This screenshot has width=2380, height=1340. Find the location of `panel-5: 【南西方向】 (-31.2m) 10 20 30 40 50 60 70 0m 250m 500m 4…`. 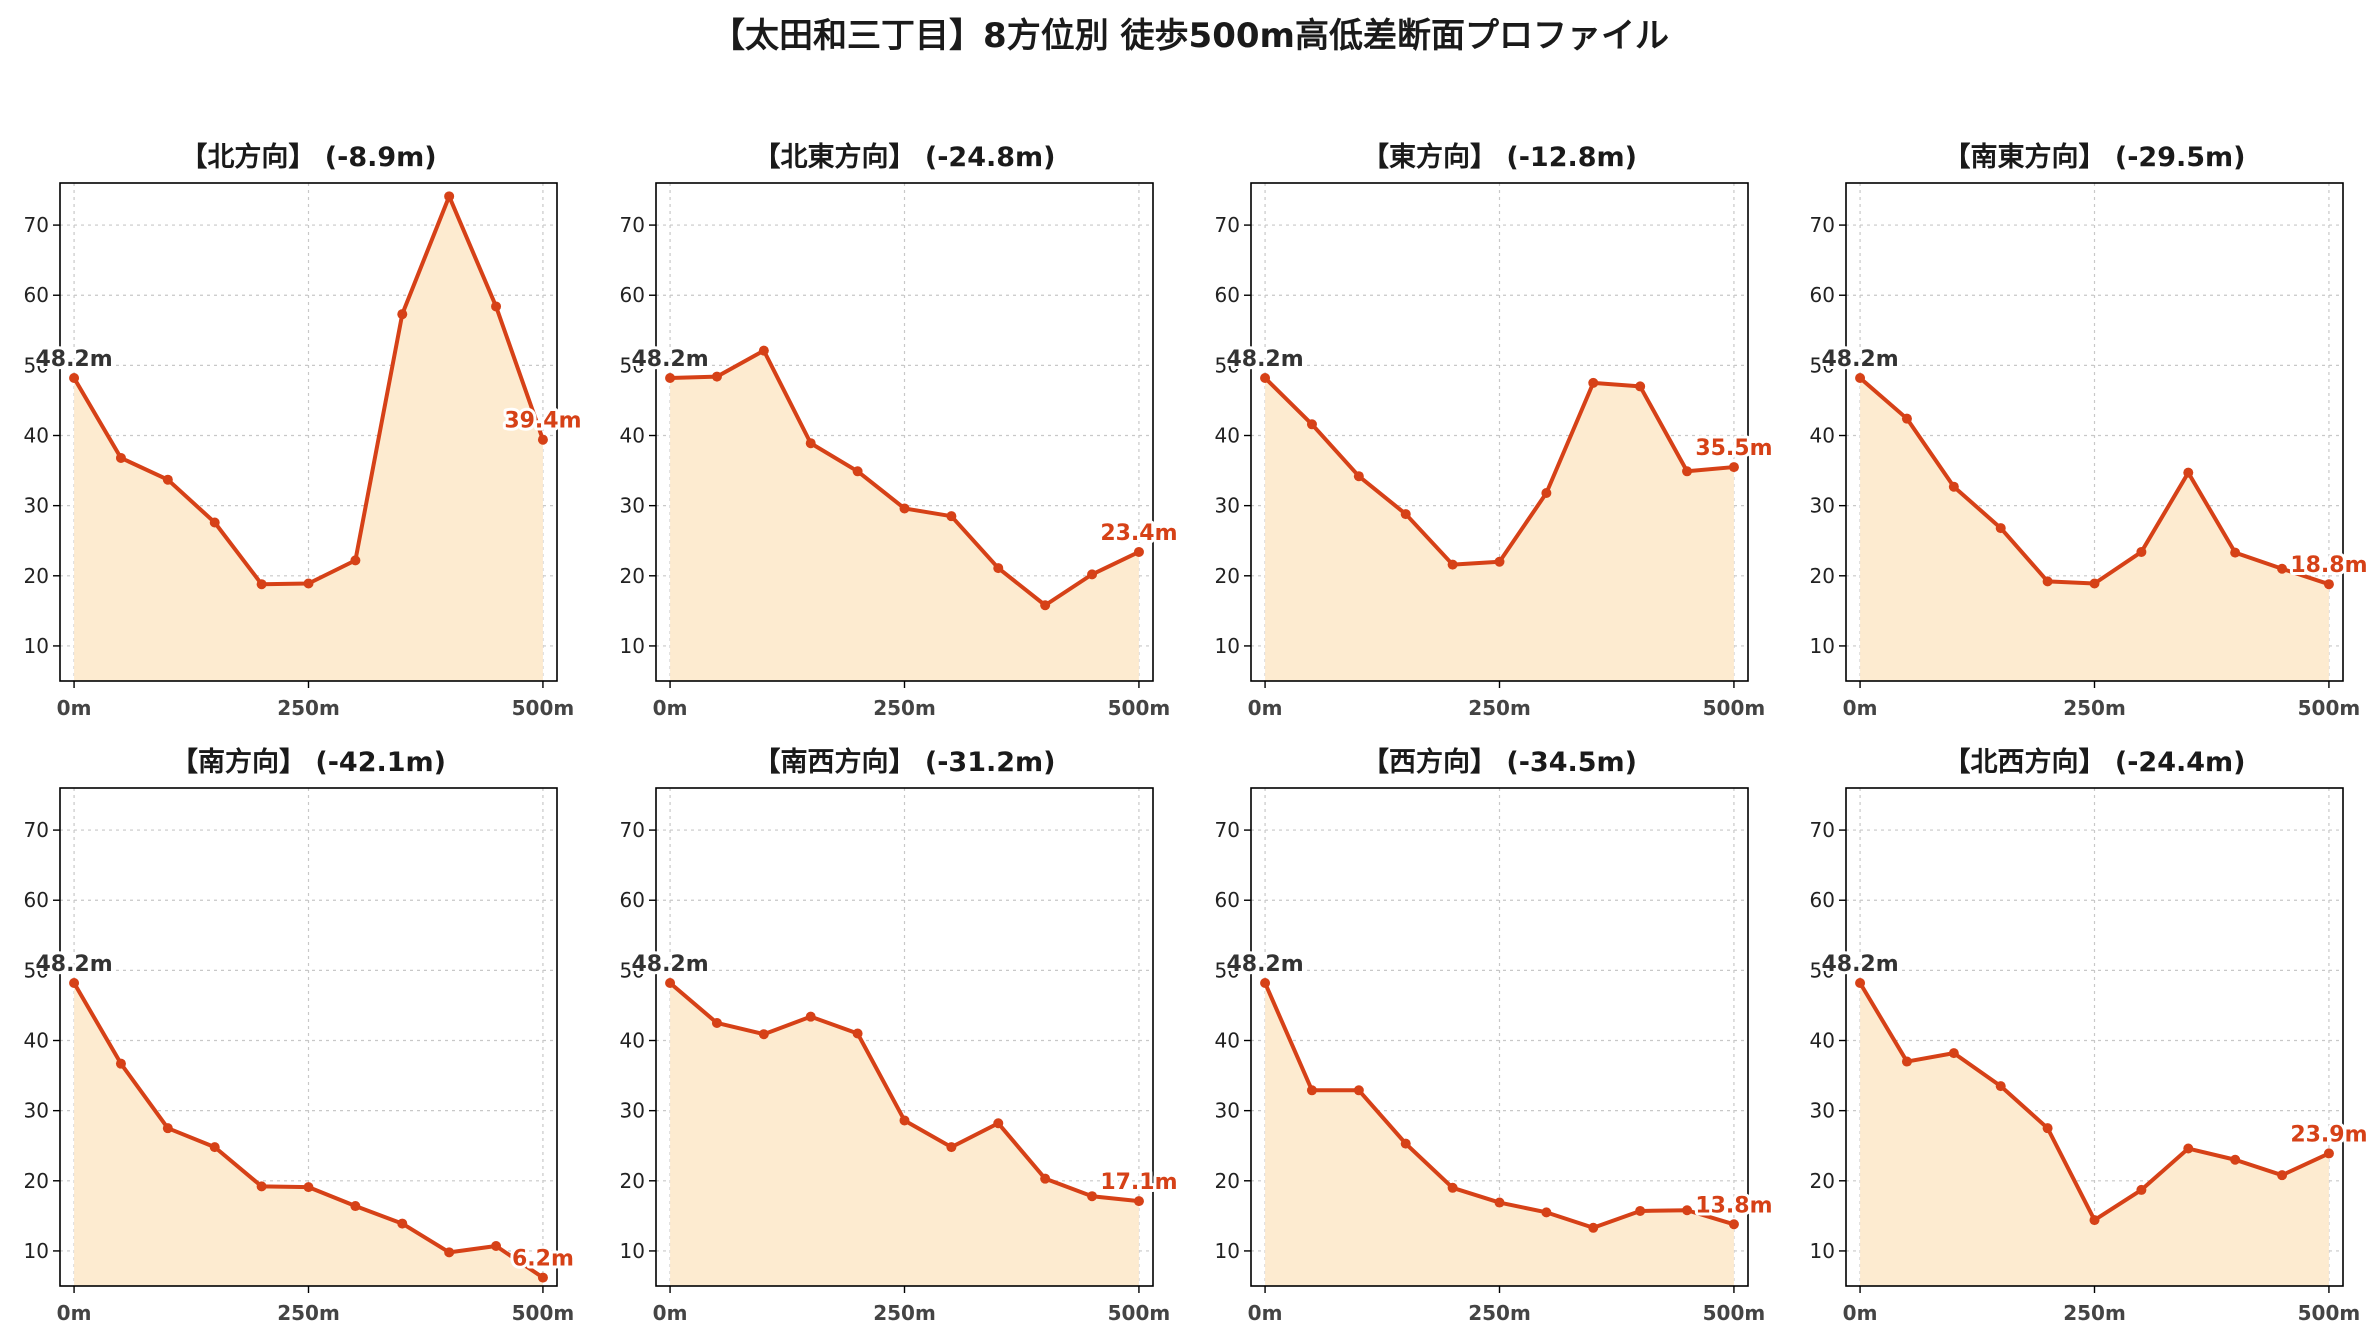

panel-5: 【南西方向】 (-31.2m) 10 20 30 40 50 60 70 0m 250m 500m 4… is located at coordinates (900, 1035).